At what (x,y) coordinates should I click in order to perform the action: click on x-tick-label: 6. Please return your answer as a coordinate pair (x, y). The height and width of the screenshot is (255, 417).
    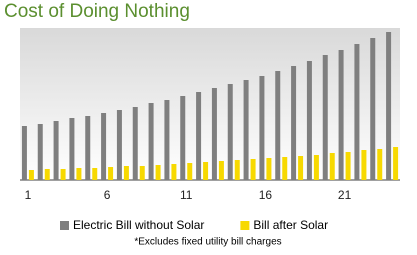
    Looking at the image, I should click on (107, 195).